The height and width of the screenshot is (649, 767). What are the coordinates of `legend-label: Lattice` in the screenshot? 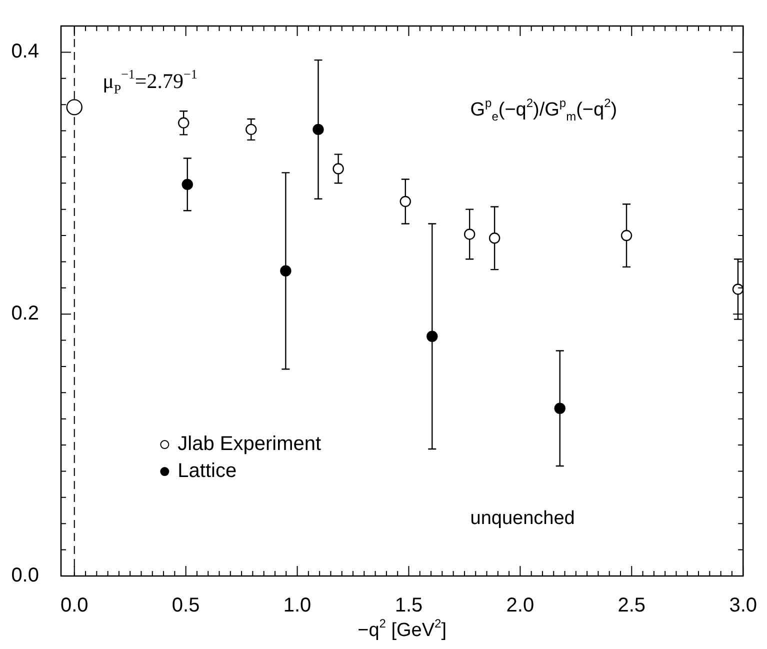 It's located at (207, 471).